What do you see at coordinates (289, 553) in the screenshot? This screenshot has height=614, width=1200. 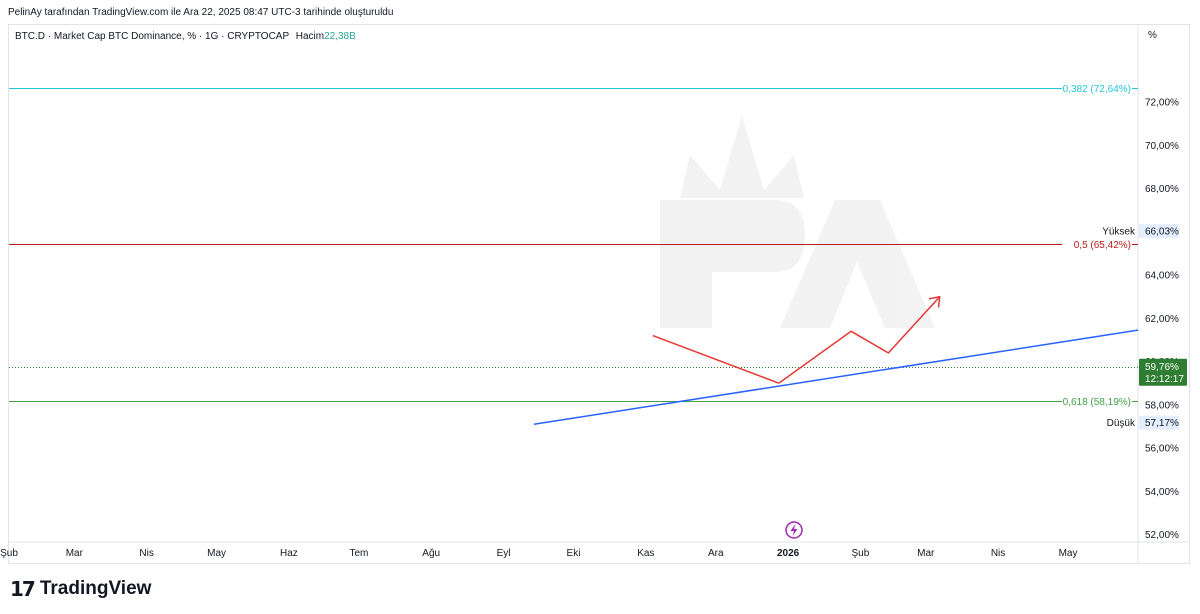 I see `x-axis-tick-label: Haz` at bounding box center [289, 553].